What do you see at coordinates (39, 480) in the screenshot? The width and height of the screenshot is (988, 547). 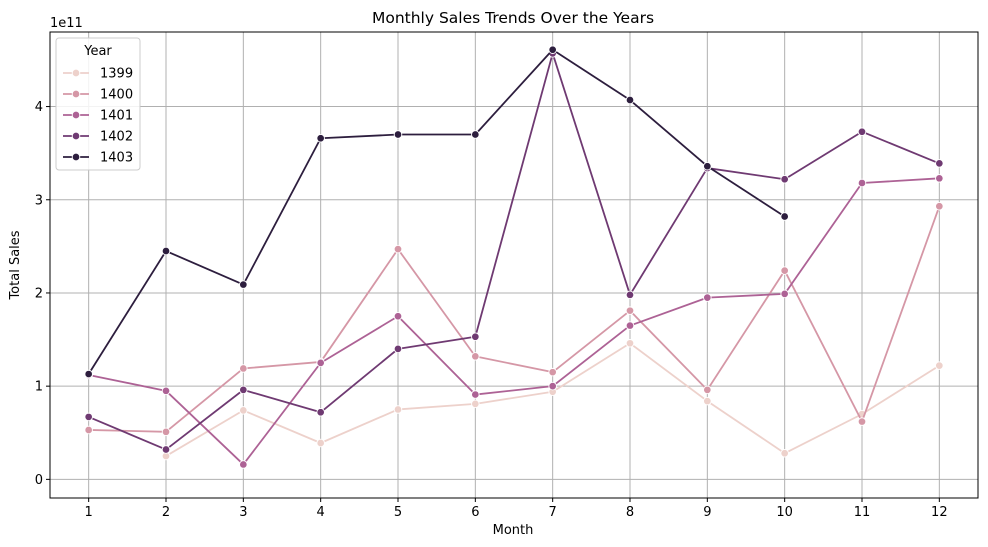 I see `y-tick-label: 0` at bounding box center [39, 480].